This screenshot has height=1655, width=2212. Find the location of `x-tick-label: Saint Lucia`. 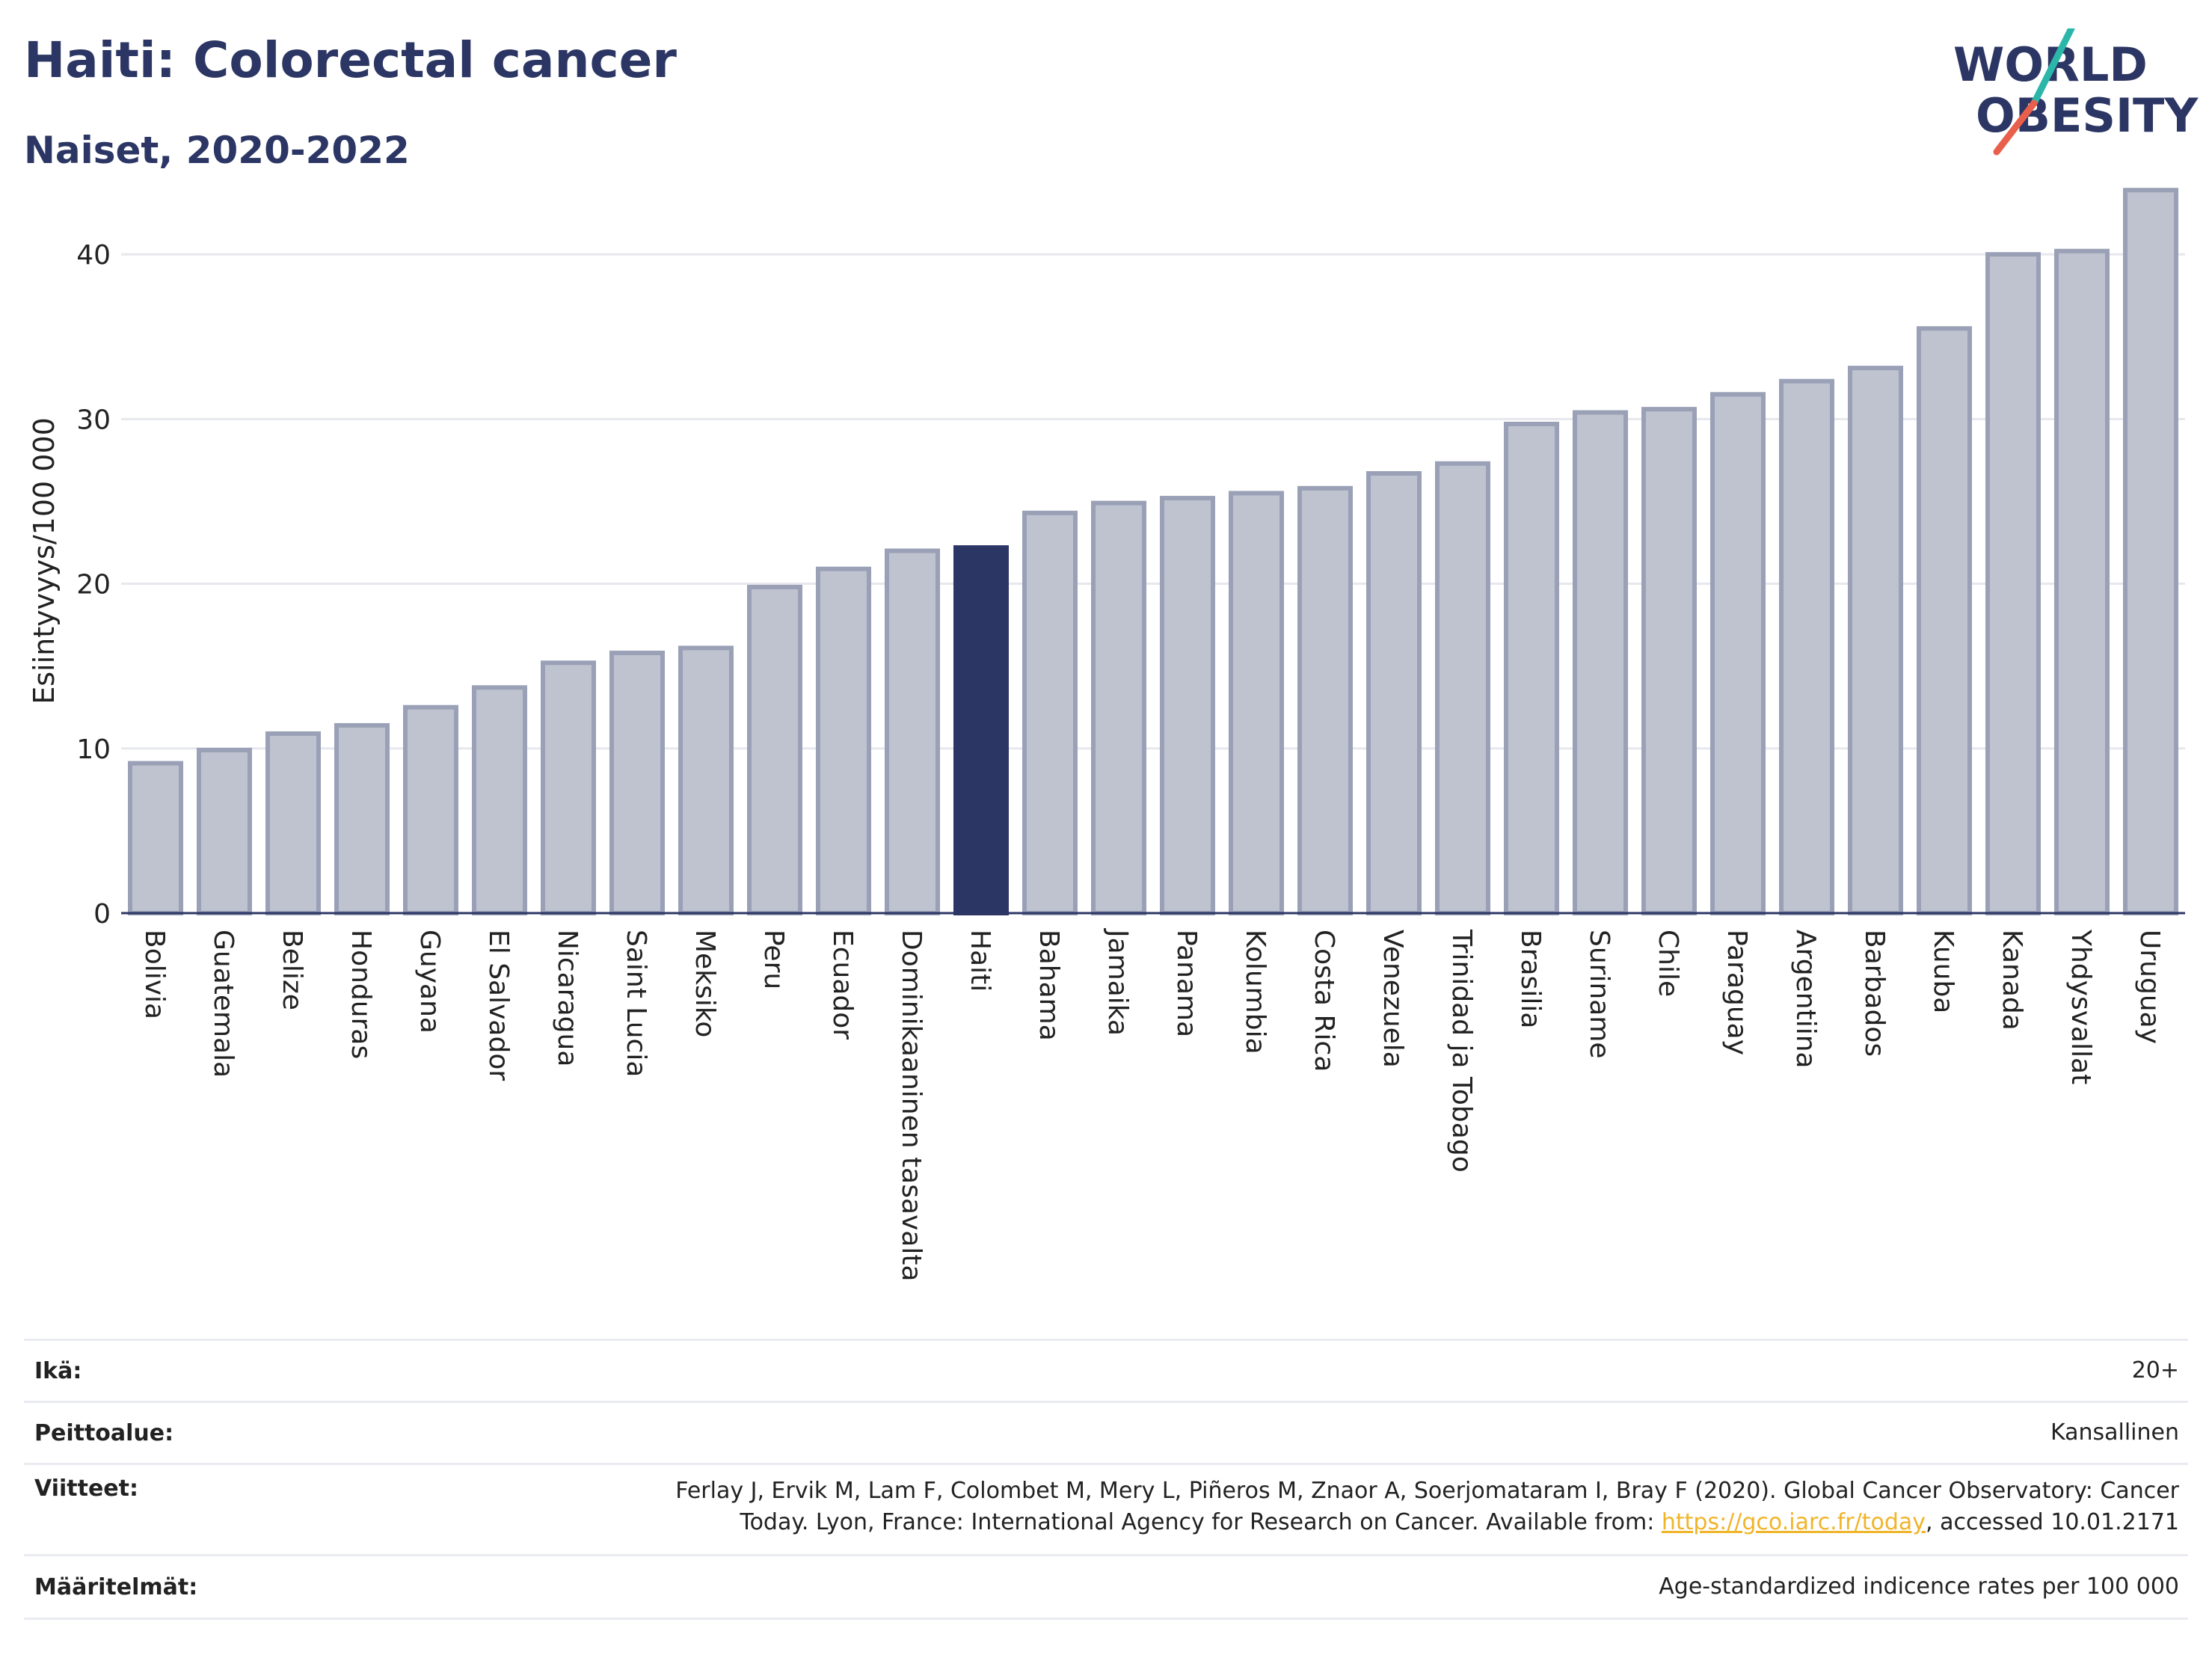

x-tick-label: Saint Lucia is located at coordinates (636, 1003).